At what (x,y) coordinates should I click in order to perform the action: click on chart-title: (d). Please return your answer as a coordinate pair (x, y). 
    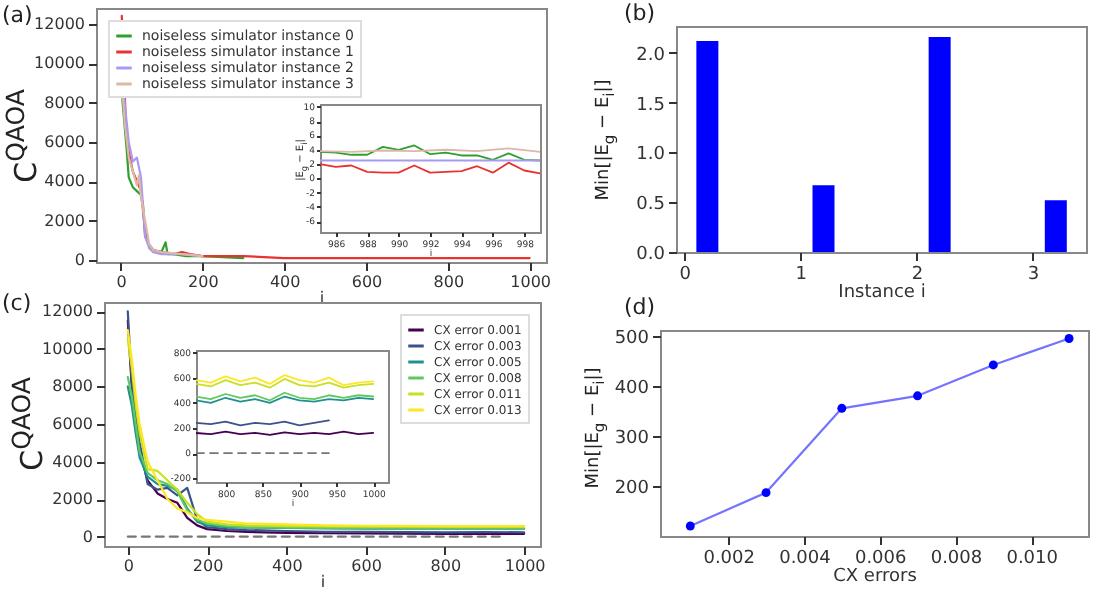
    Looking at the image, I should click on (640, 307).